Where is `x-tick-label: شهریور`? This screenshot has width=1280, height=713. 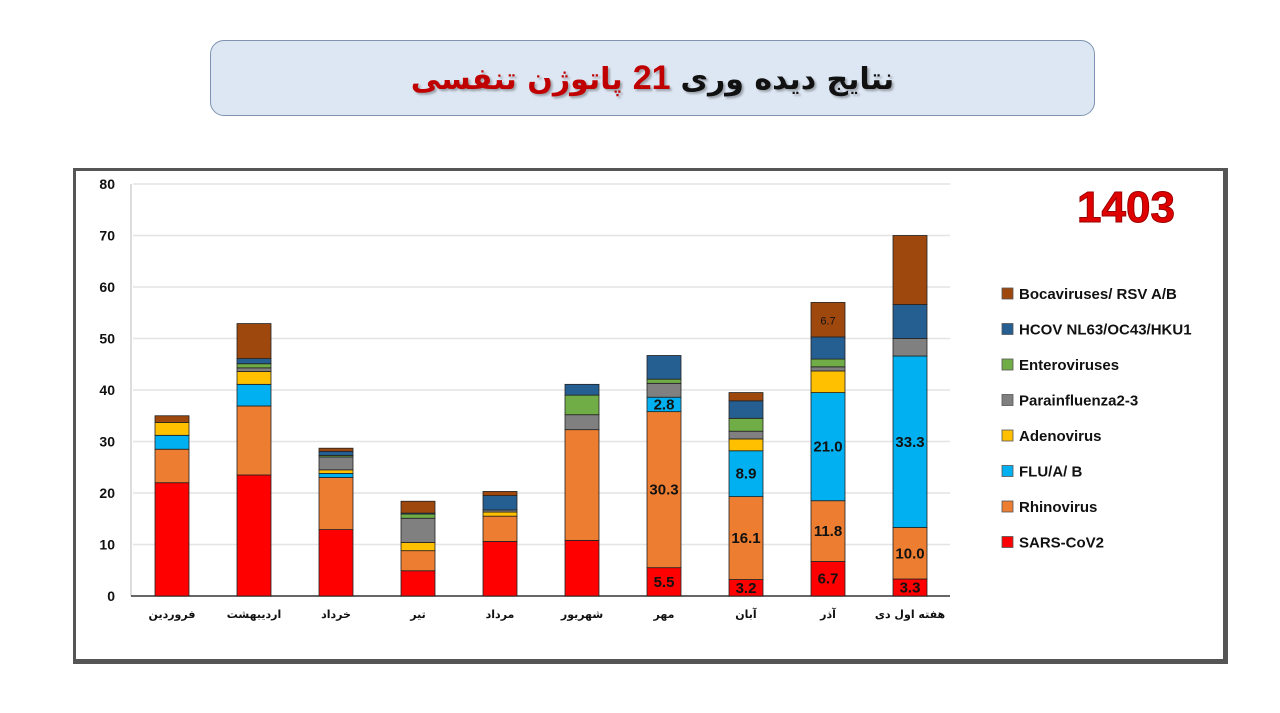
x-tick-label: شهریور is located at coordinates (581, 614).